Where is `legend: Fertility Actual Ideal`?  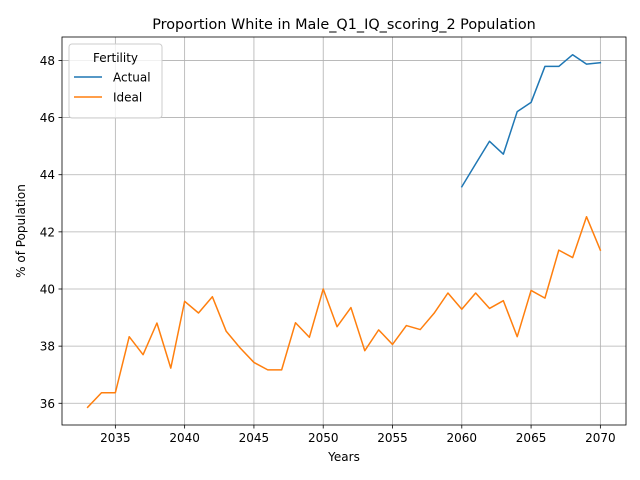 legend: Fertility Actual Ideal is located at coordinates (115, 81).